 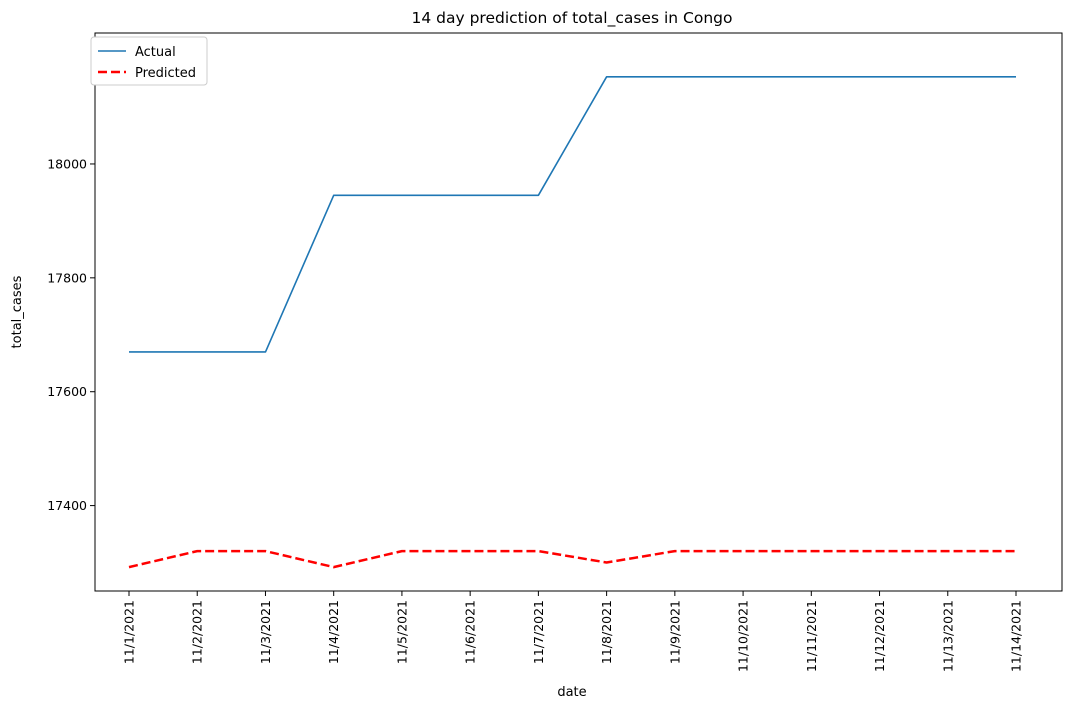 I want to click on x-tick-label: 11/11/2021, so click(x=811, y=636).